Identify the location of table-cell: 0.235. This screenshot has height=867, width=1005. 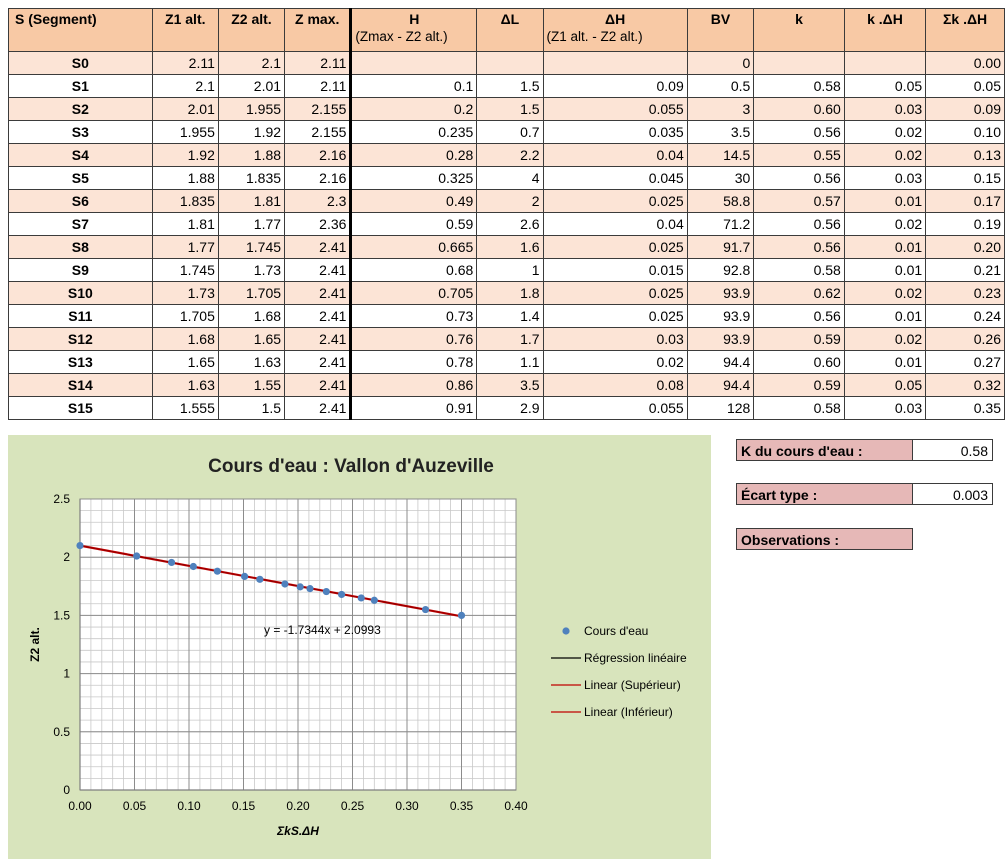
(414, 132).